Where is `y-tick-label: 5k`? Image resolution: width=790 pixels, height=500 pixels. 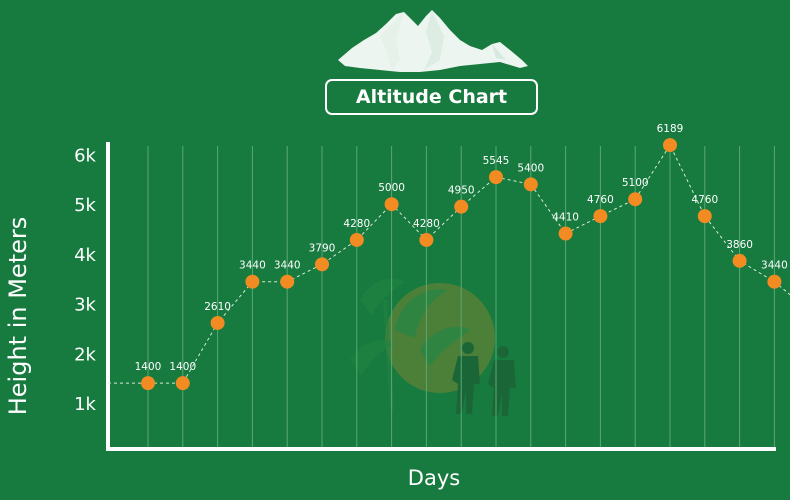
y-tick-label: 5k is located at coordinates (85, 205).